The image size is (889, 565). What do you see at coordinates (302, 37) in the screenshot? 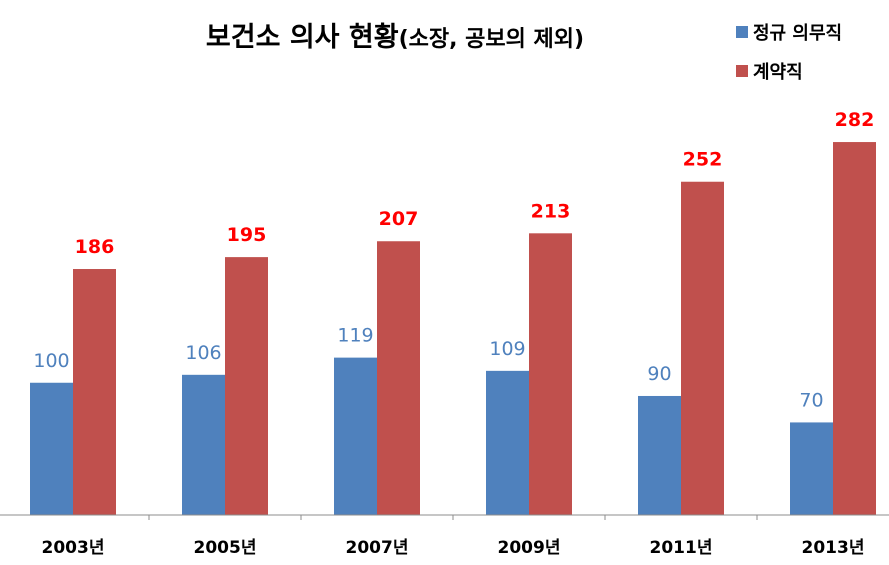
I see `chart-title-main: 보건소 의사 현황` at bounding box center [302, 37].